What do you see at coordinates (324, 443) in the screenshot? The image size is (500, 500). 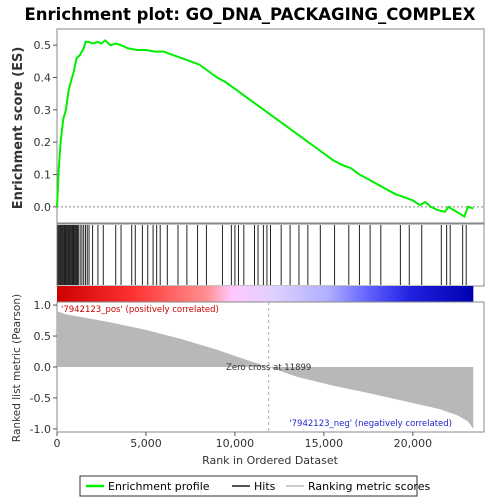 I see `x-tick-label: 15,000` at bounding box center [324, 443].